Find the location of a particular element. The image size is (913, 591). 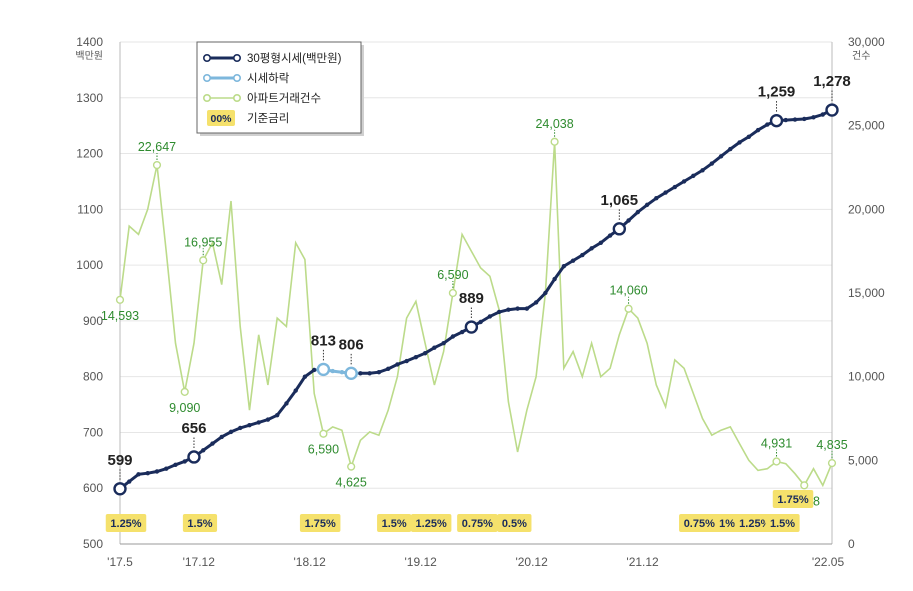

price-label: 1,259 is located at coordinates (777, 92).